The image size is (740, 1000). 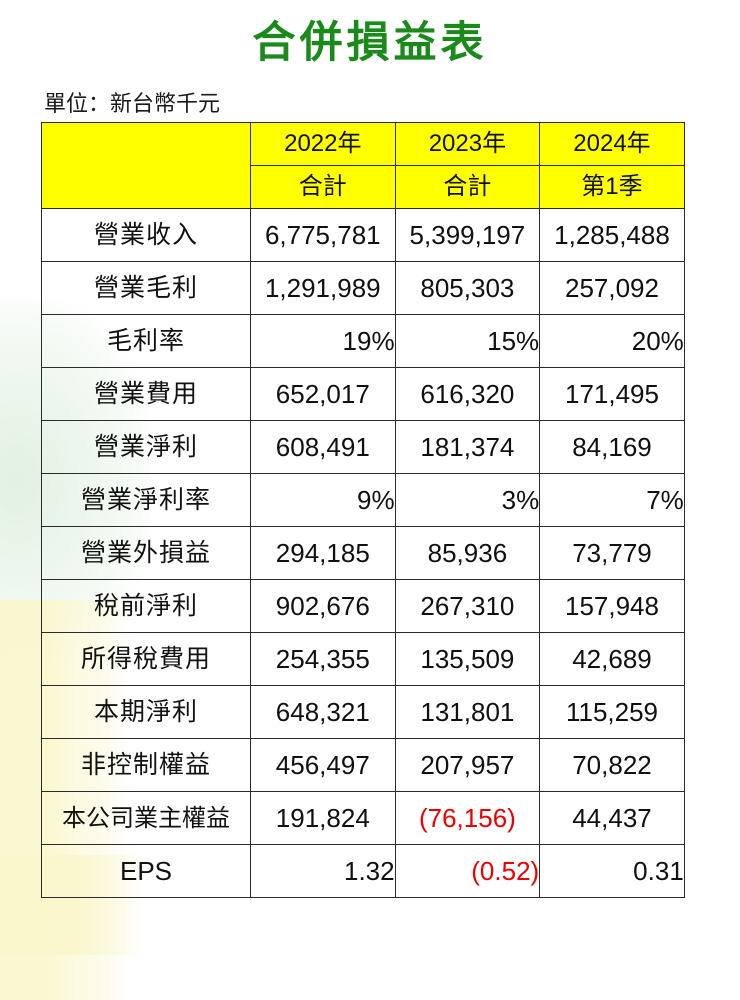 What do you see at coordinates (323, 394) in the screenshot?
I see `table-cell-value: 652,017` at bounding box center [323, 394].